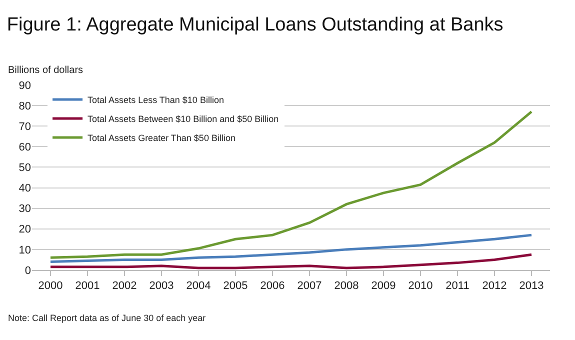 This screenshot has height=340, width=575. Describe the element at coordinates (255, 25) in the screenshot. I see `chart-title: Figure 1: Aggregate Municipal Loans Outstanding at Banks` at that location.